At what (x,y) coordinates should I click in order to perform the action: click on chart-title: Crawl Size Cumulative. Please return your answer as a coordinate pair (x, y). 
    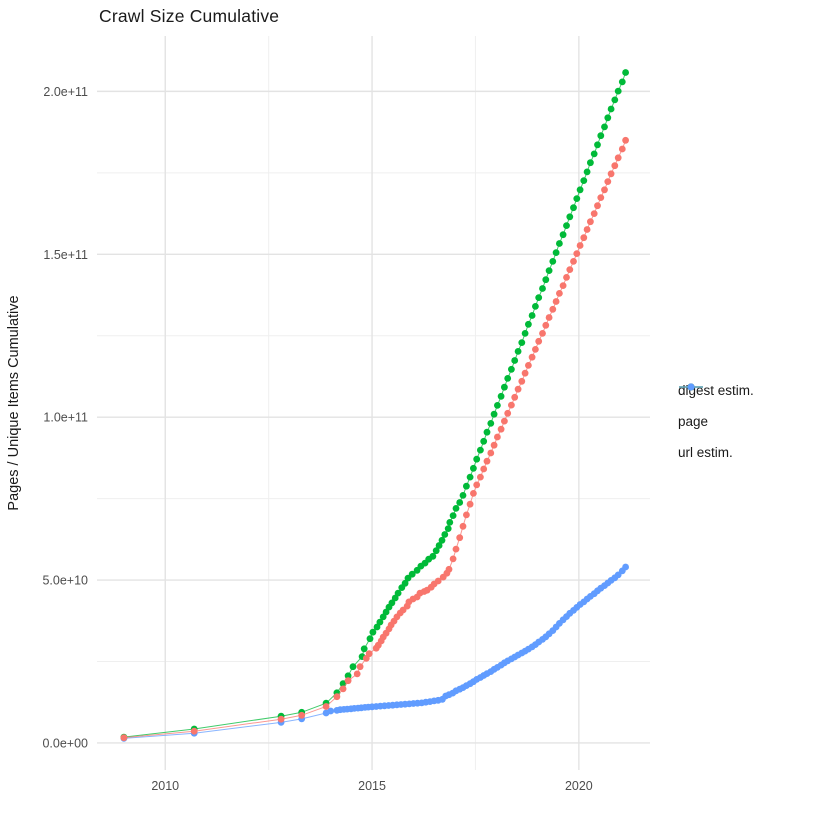
    Looking at the image, I should click on (189, 16).